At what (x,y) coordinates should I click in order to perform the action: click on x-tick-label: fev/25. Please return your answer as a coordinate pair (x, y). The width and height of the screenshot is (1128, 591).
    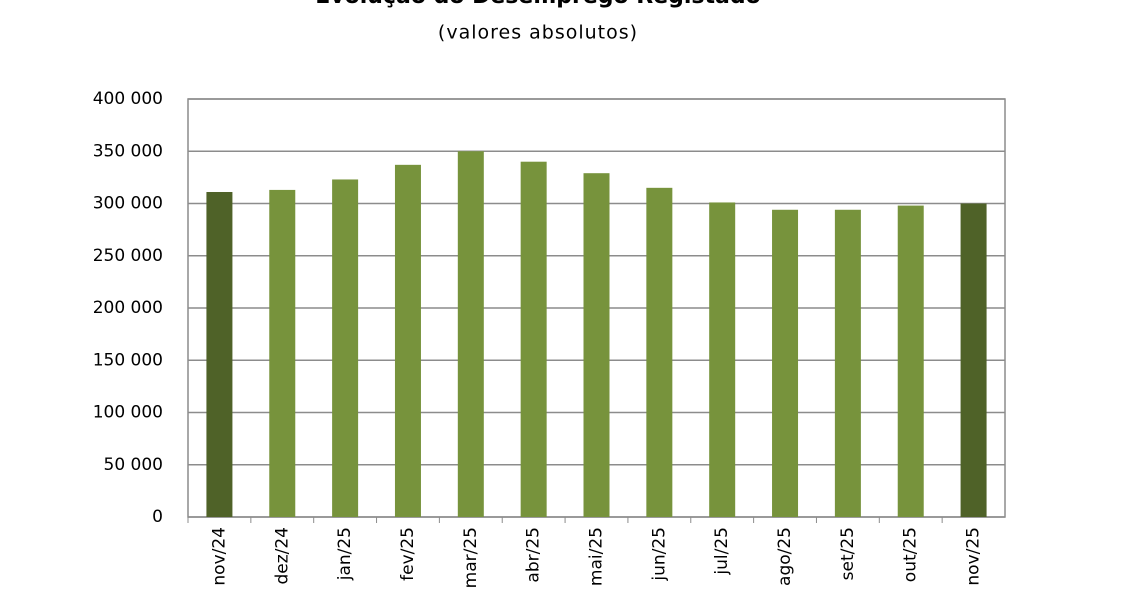
    Looking at the image, I should click on (408, 554).